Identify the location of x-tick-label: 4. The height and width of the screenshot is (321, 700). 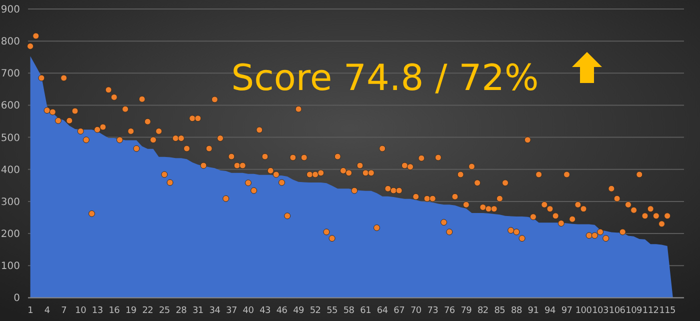
(47, 311).